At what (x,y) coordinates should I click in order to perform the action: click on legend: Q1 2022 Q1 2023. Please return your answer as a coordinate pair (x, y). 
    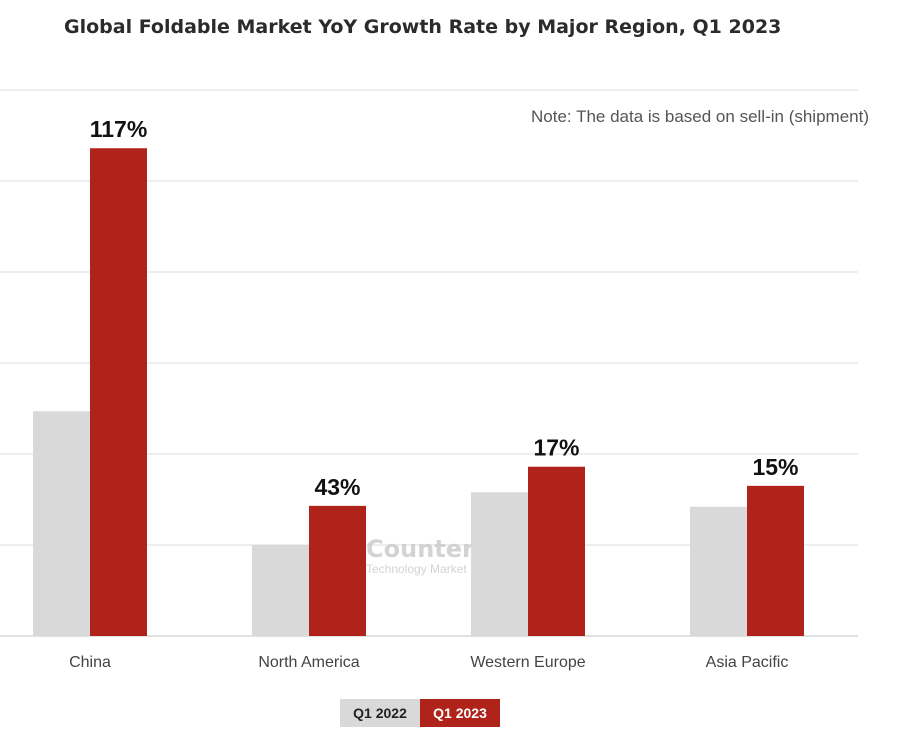
    Looking at the image, I should click on (420, 713).